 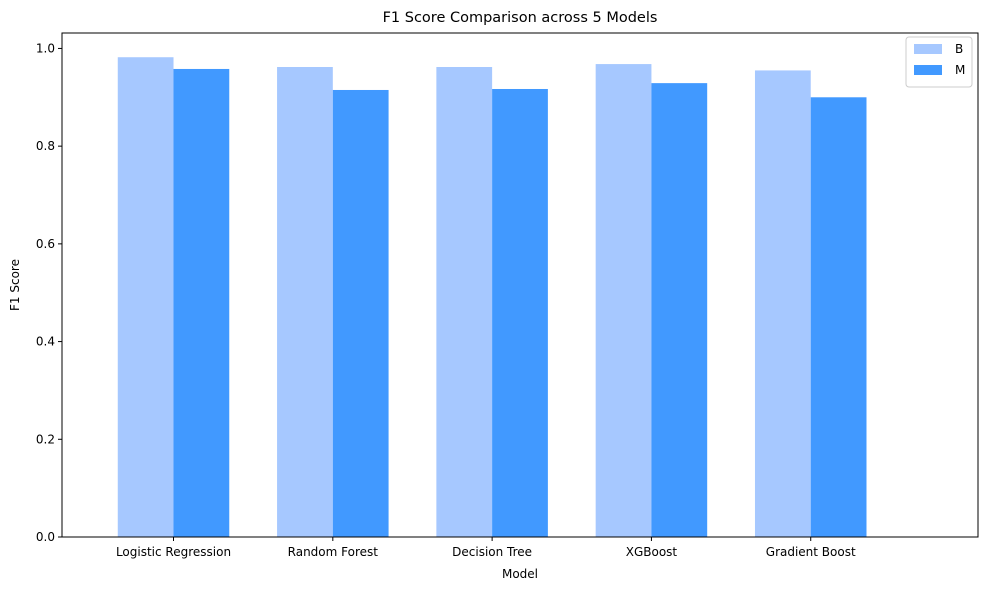 I want to click on y-axis-ticks: 0.0 0.2 0.4 0.6 0.8 1.0, so click(x=49, y=292).